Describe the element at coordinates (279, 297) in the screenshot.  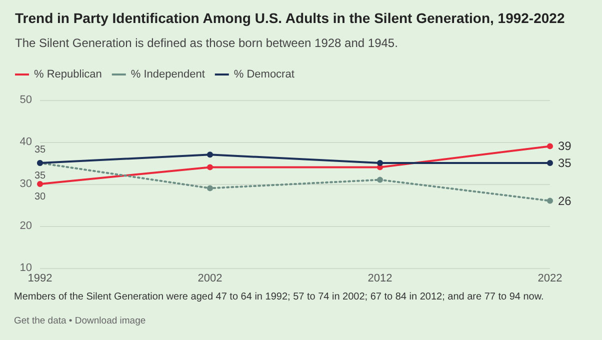
I see `text: Members of the Silent Generation were aged 47 to 64 in 1992; 57 to 74 in 2002; 67 to 84 in 2012; and are 77 to 94 now.` at that location.